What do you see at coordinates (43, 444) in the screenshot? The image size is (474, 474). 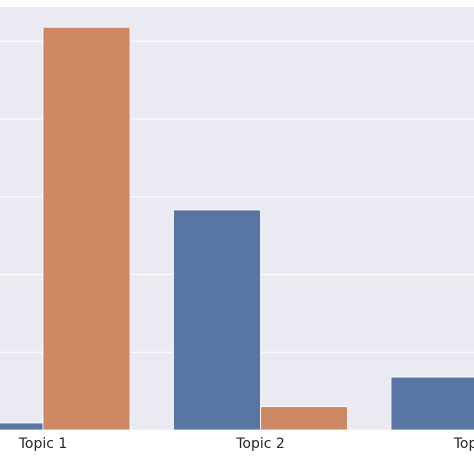 I see `x-tick-label: Topic 1` at bounding box center [43, 444].